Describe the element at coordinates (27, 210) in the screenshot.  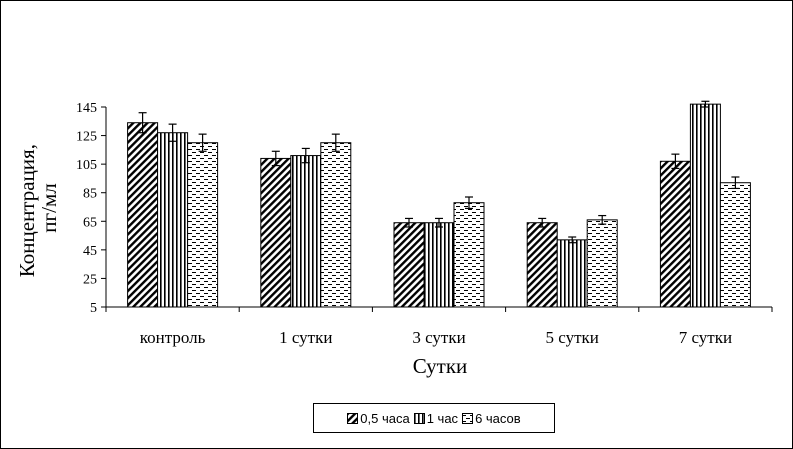
I see `y-axis-title-line1: Концентрация,` at that location.